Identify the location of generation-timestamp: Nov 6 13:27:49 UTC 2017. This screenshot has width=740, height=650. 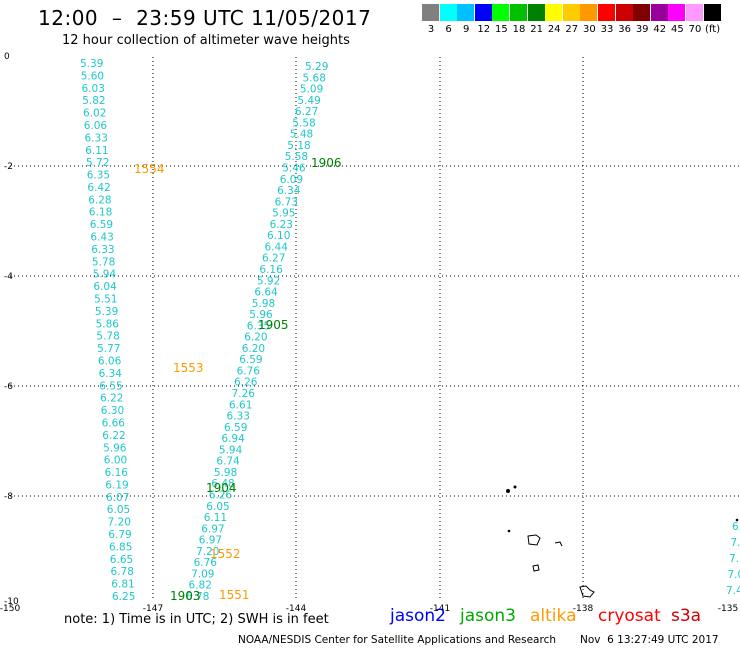
(649, 640).